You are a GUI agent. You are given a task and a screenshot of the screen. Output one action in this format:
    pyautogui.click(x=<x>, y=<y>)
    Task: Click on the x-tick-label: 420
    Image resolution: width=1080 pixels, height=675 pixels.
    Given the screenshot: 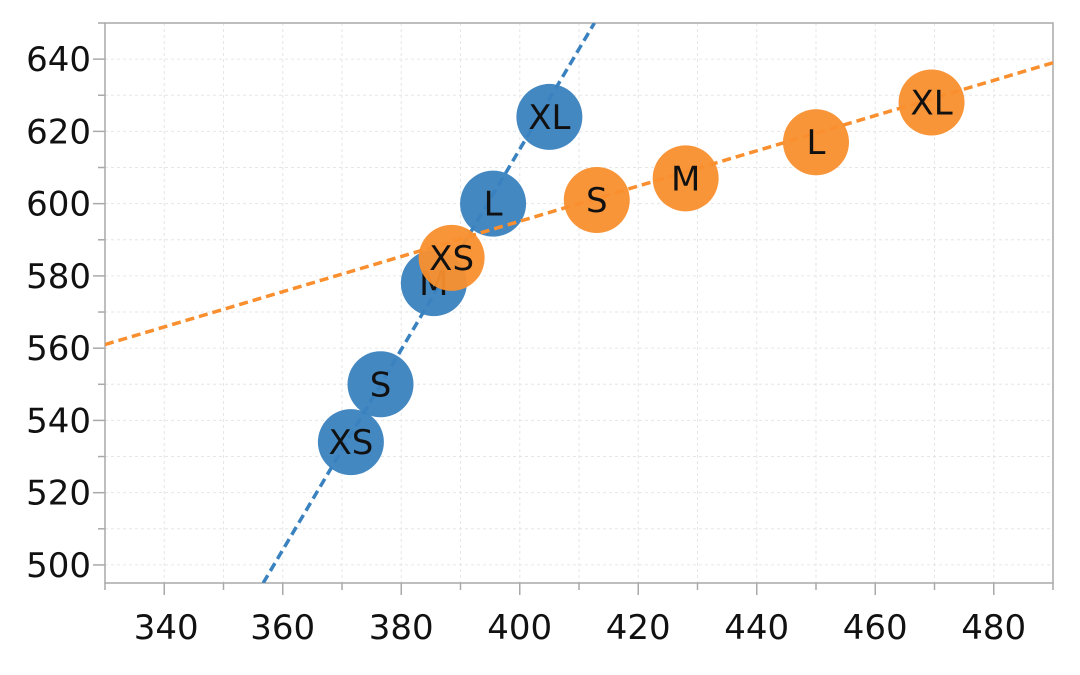 What is the action you would take?
    pyautogui.click(x=638, y=628)
    